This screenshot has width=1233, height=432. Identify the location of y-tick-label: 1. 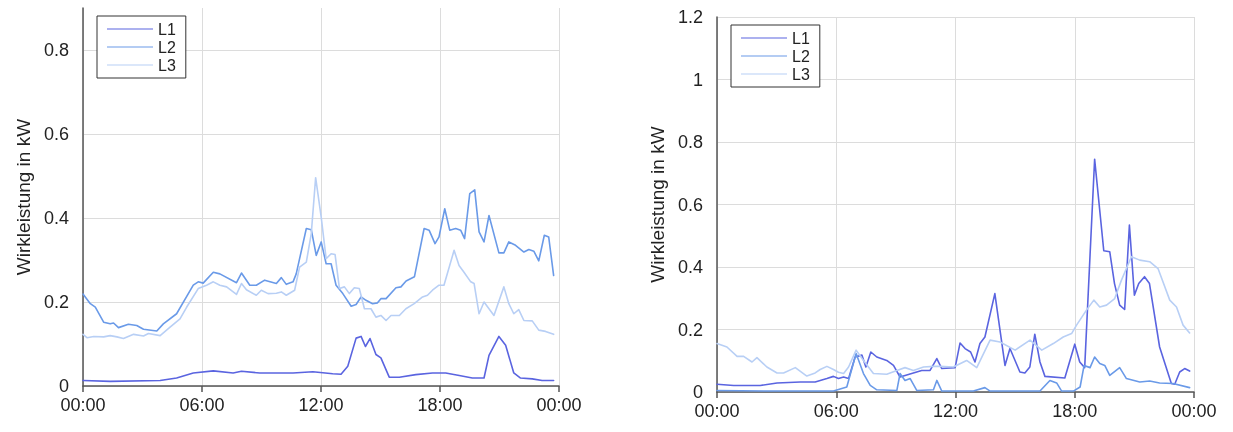
(697, 79).